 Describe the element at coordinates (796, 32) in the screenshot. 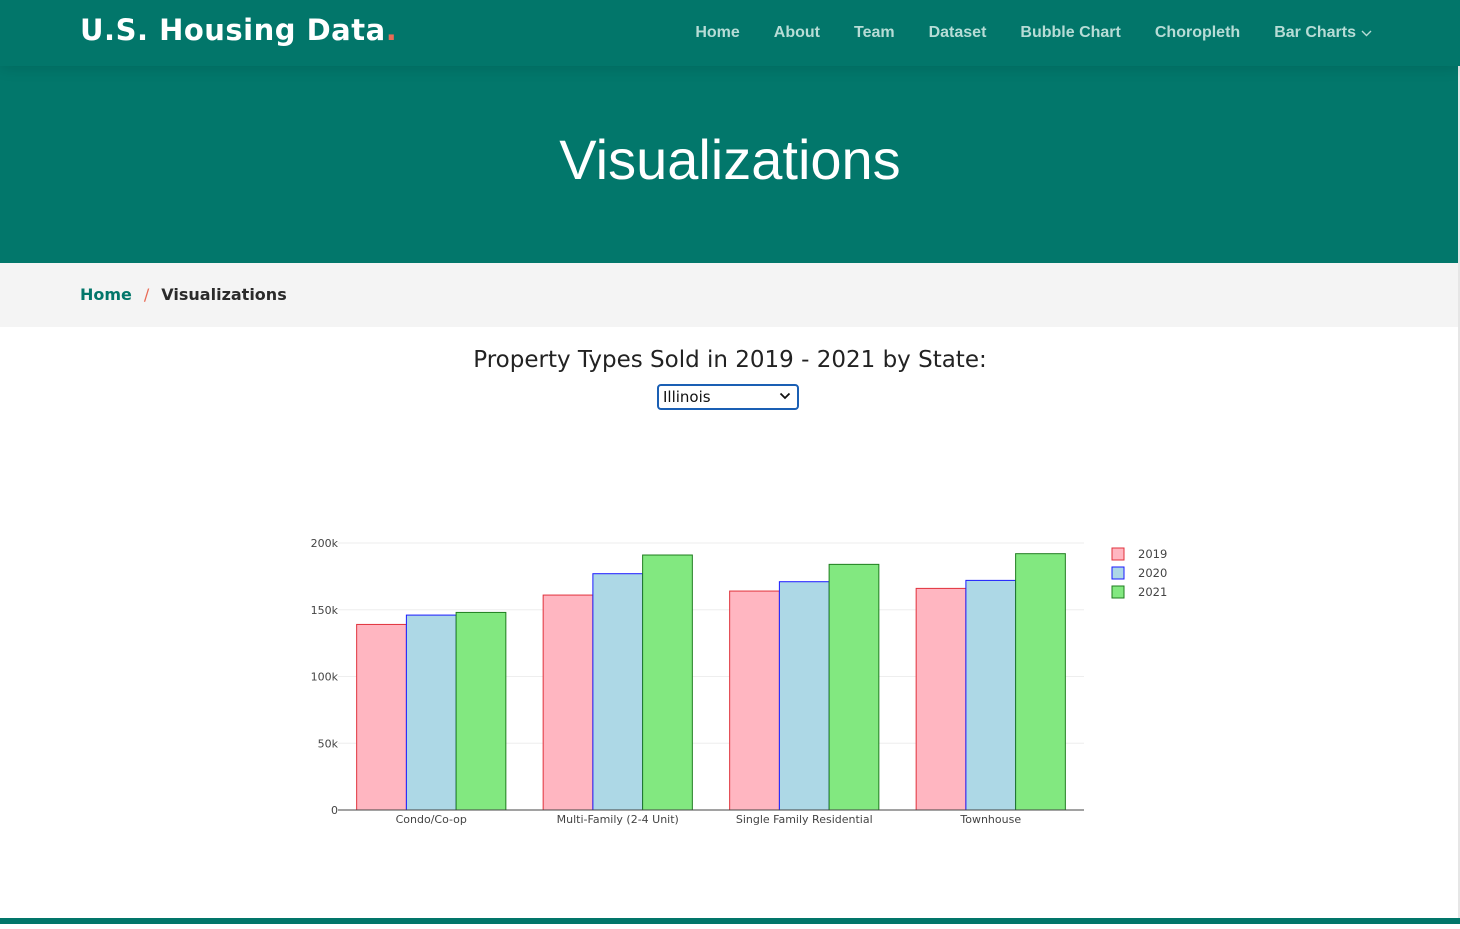

I see `nav-about: About` at that location.